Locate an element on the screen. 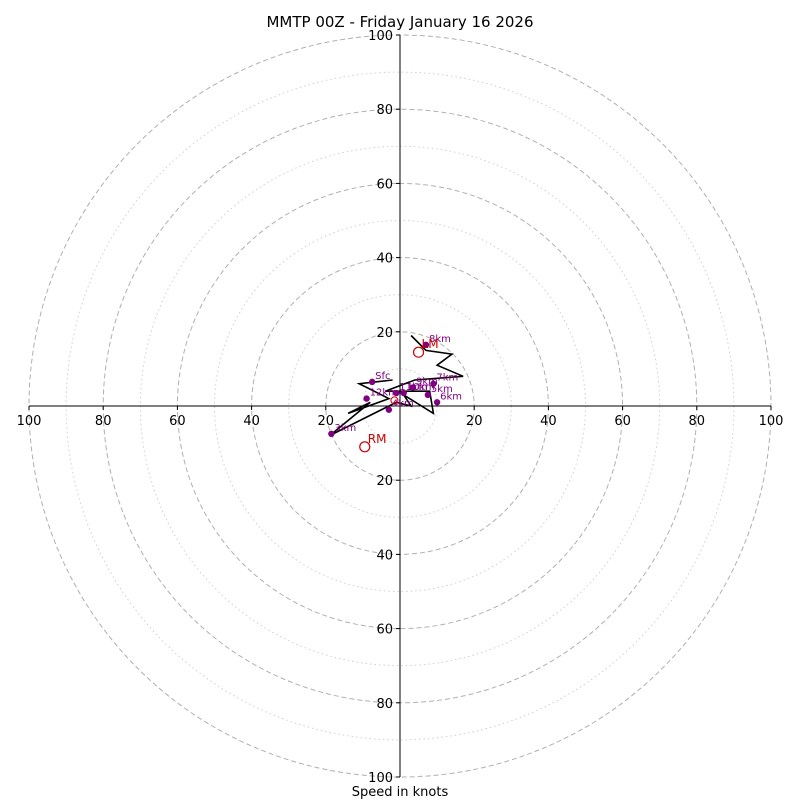  height-label: 3km is located at coordinates (345, 428).